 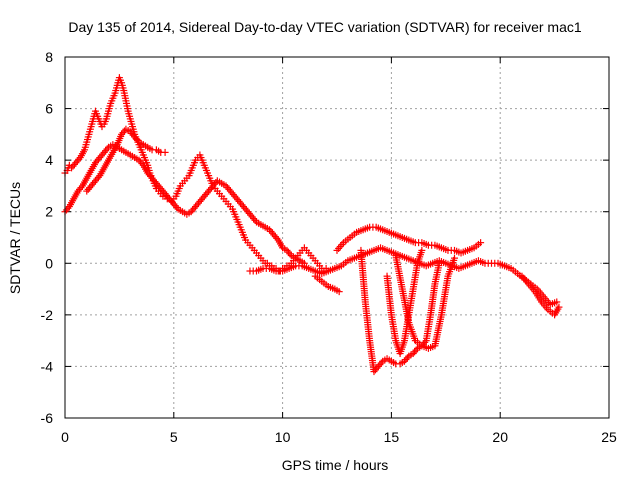 What do you see at coordinates (335, 465) in the screenshot?
I see `x-axis-label: GPS time / hours` at bounding box center [335, 465].